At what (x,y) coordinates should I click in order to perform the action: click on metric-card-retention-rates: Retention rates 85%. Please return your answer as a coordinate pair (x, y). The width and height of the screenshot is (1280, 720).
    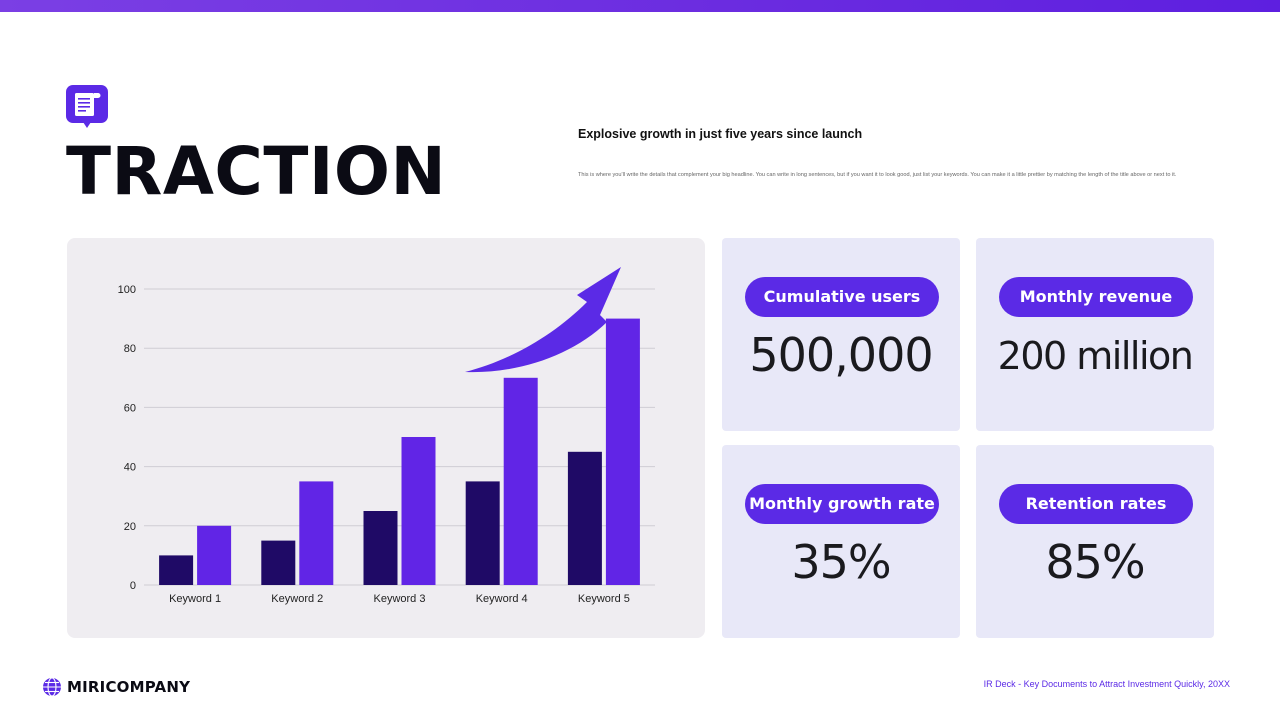
    Looking at the image, I should click on (1095, 541).